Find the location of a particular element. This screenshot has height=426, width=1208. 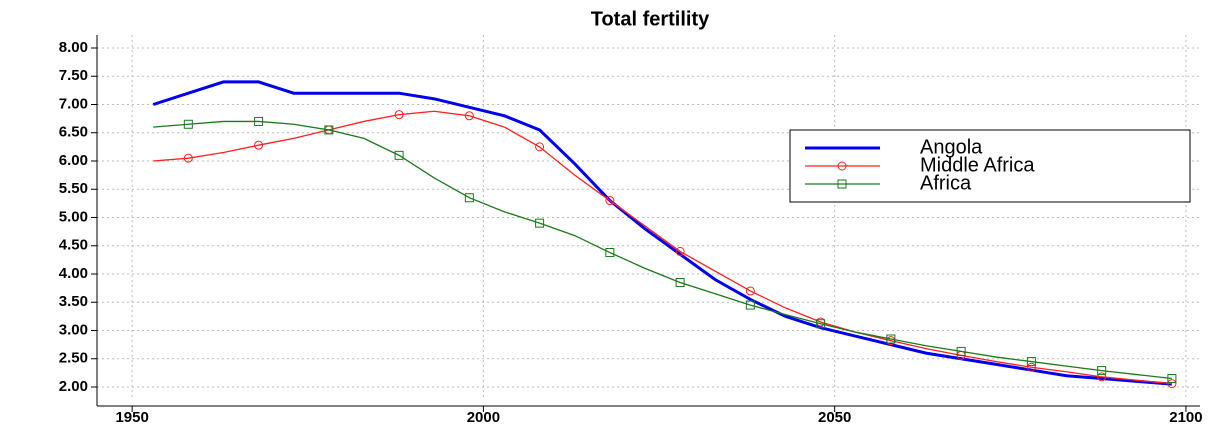

x-tick-label: 2000 is located at coordinates (483, 417).